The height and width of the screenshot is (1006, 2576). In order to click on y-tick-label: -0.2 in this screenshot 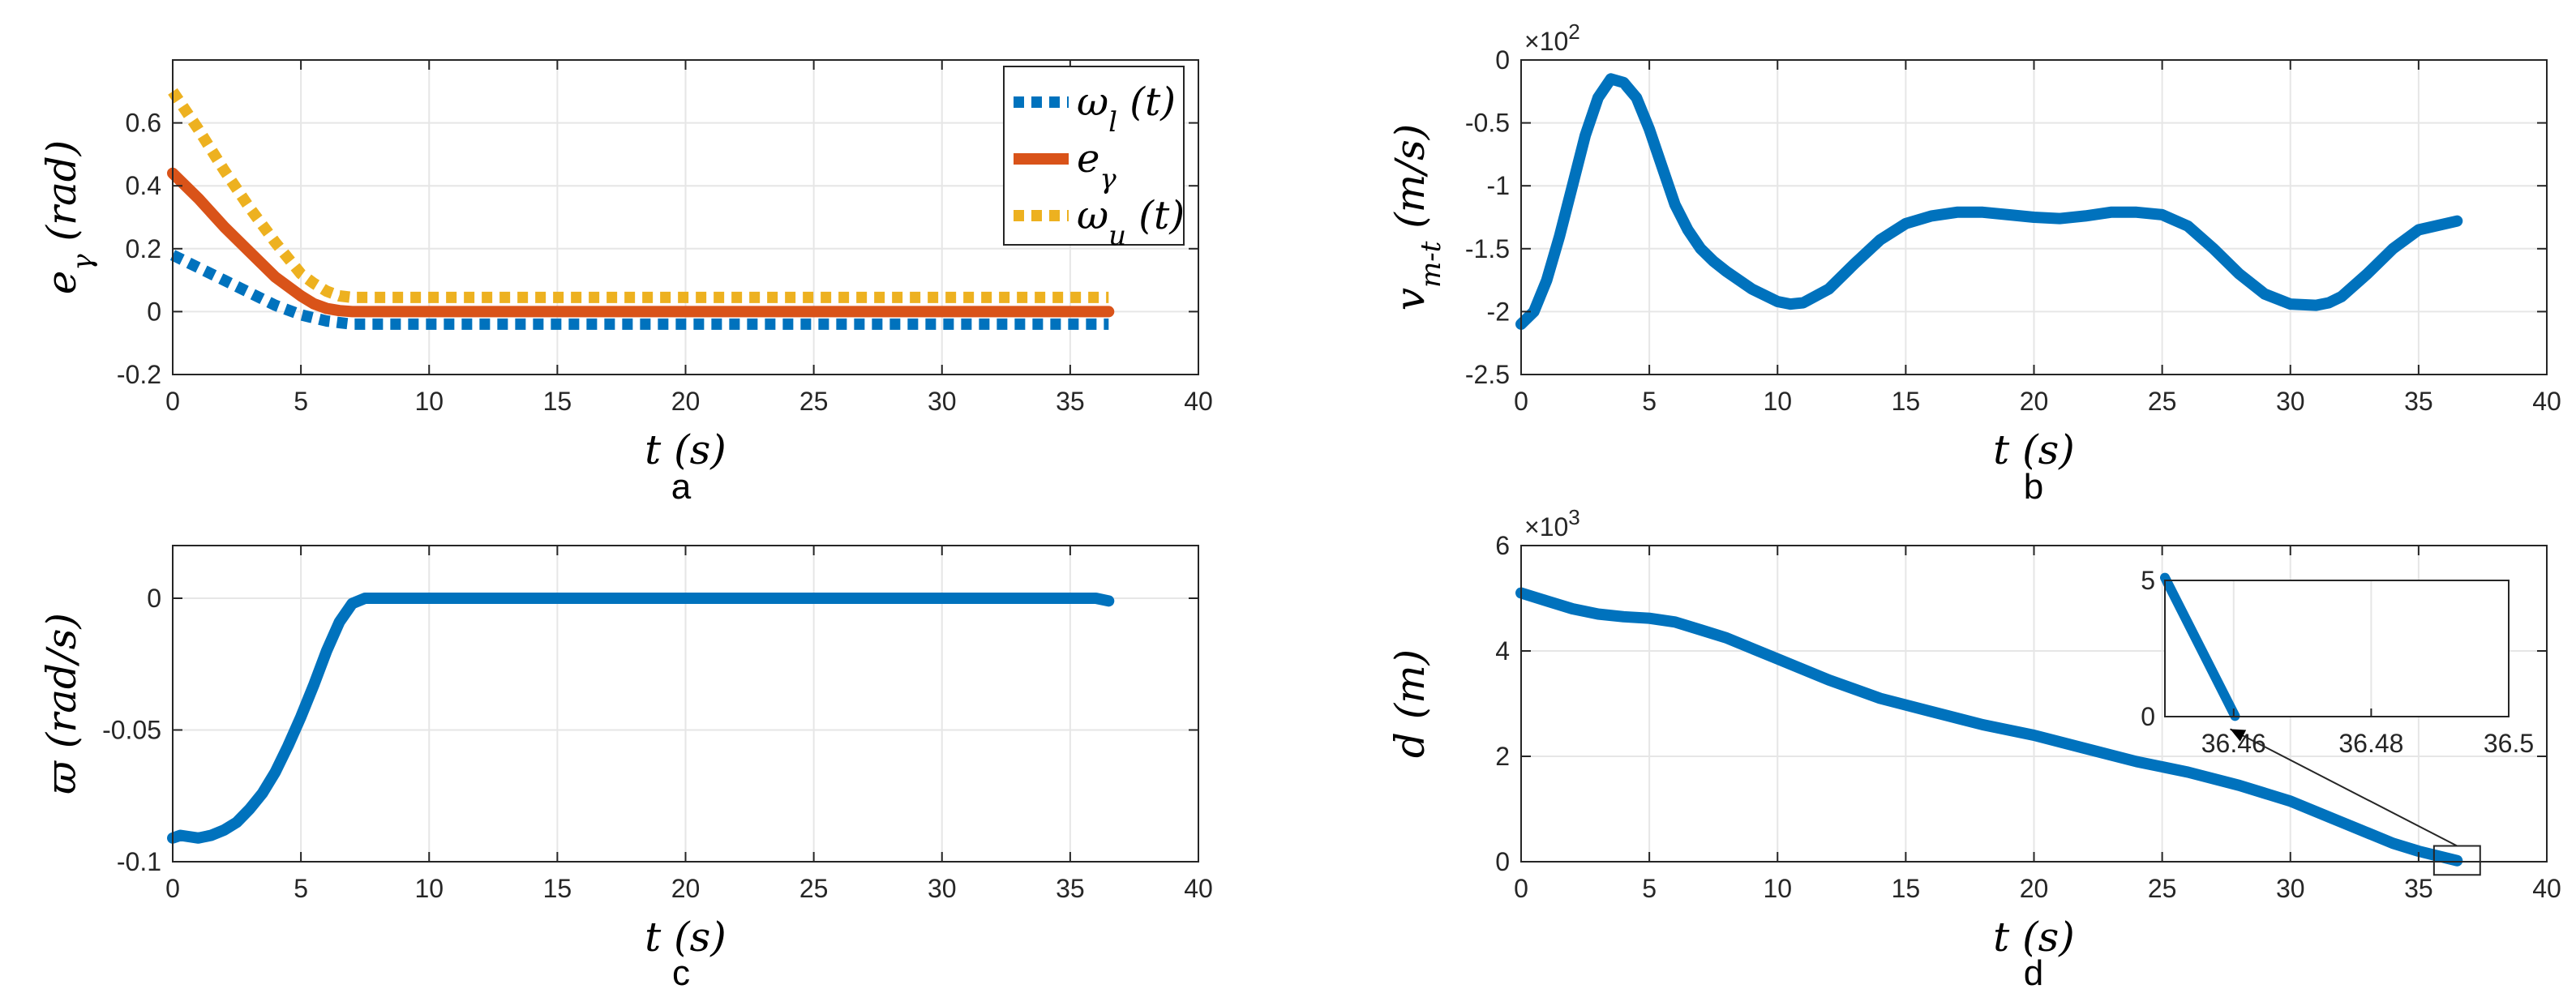, I will do `click(139, 374)`.